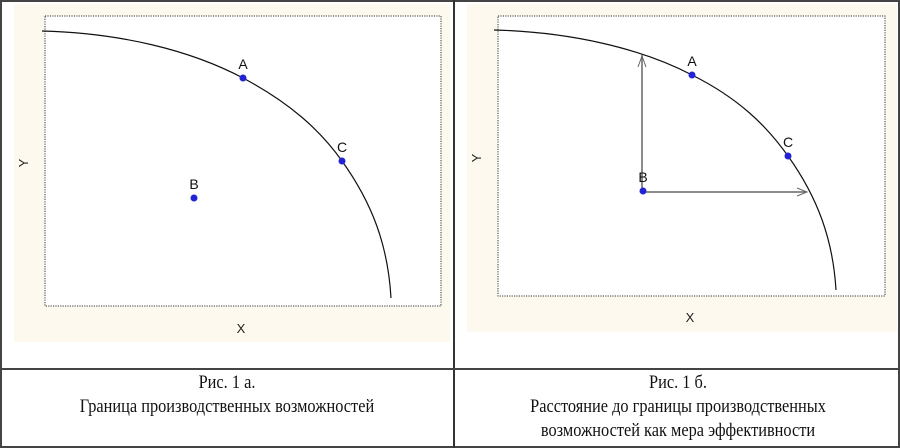  I want to click on caption-1b-title-line1: Расстояние до границы производственных, so click(678, 406).